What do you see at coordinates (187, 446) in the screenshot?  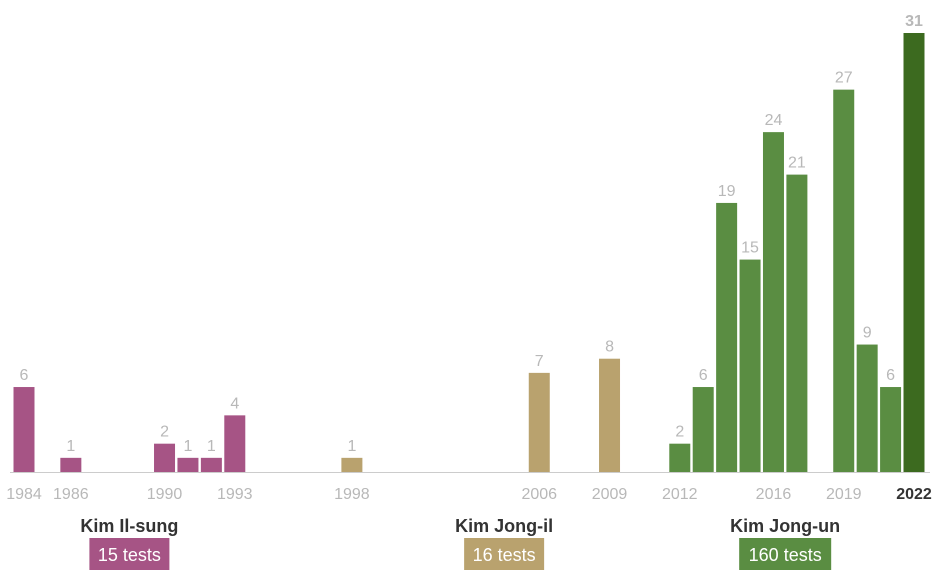 I see `value-label-1991: 1` at bounding box center [187, 446].